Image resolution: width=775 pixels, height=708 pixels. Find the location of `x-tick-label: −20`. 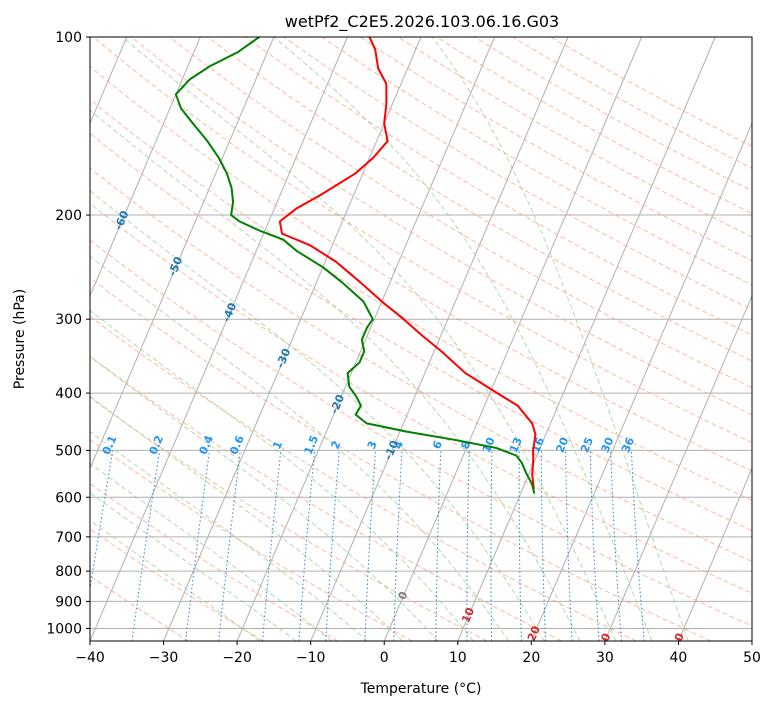

x-tick-label: −20 is located at coordinates (237, 658).